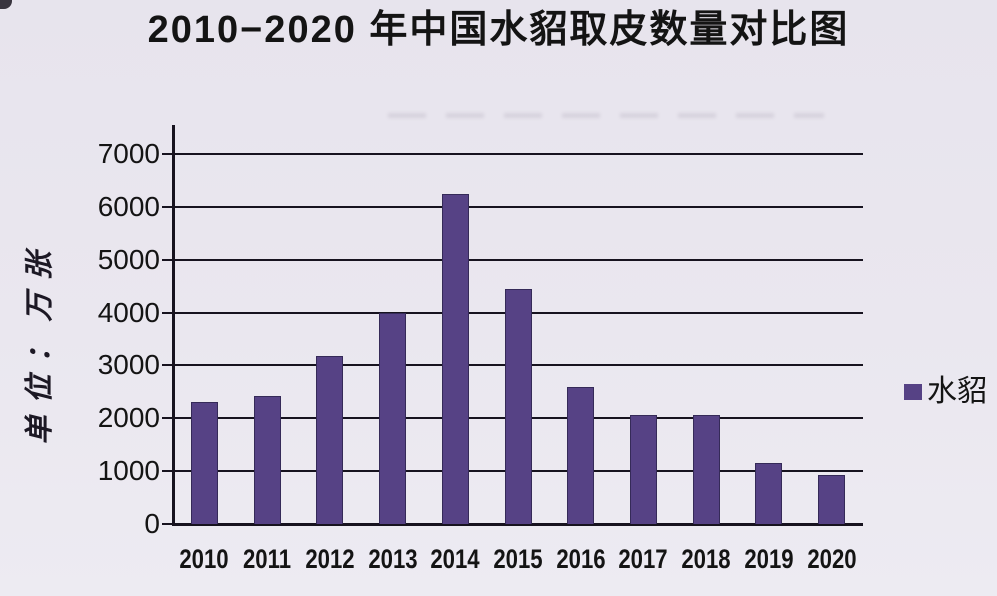 This screenshot has height=596, width=997. Describe the element at coordinates (498, 30) in the screenshot. I see `chart-title: 2010−2020 年中国水貂取皮数量对比图` at that location.